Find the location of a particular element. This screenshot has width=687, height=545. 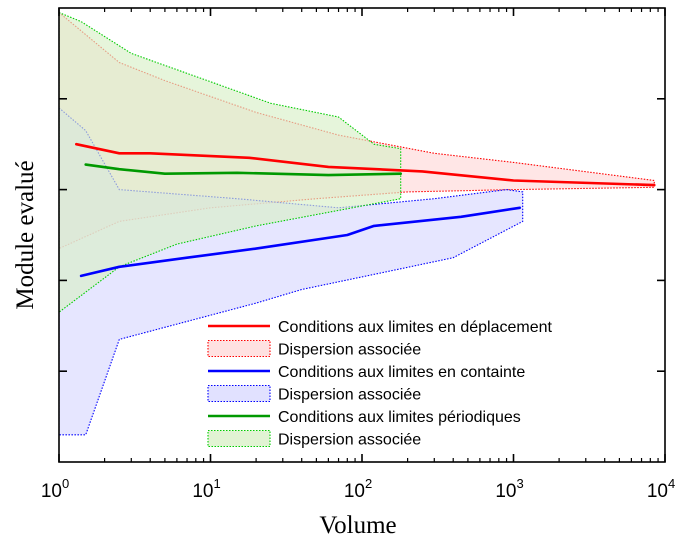

x-tick-label: 10³ is located at coordinates (509, 489).